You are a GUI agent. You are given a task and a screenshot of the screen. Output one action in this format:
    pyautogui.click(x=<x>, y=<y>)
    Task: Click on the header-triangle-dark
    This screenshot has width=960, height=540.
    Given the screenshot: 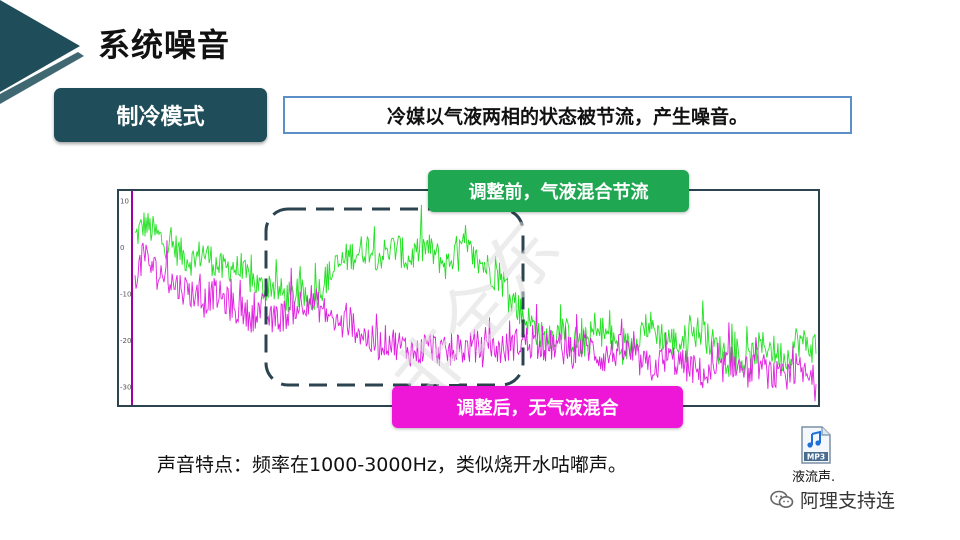 What is the action you would take?
    pyautogui.click(x=40, y=46)
    